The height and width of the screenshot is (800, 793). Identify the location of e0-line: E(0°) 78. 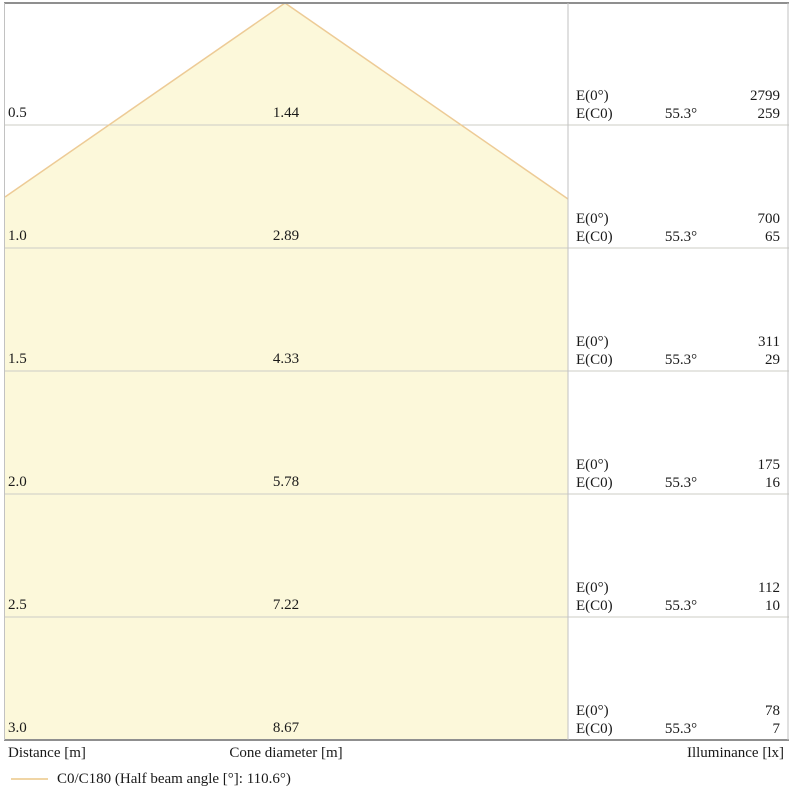
(678, 711).